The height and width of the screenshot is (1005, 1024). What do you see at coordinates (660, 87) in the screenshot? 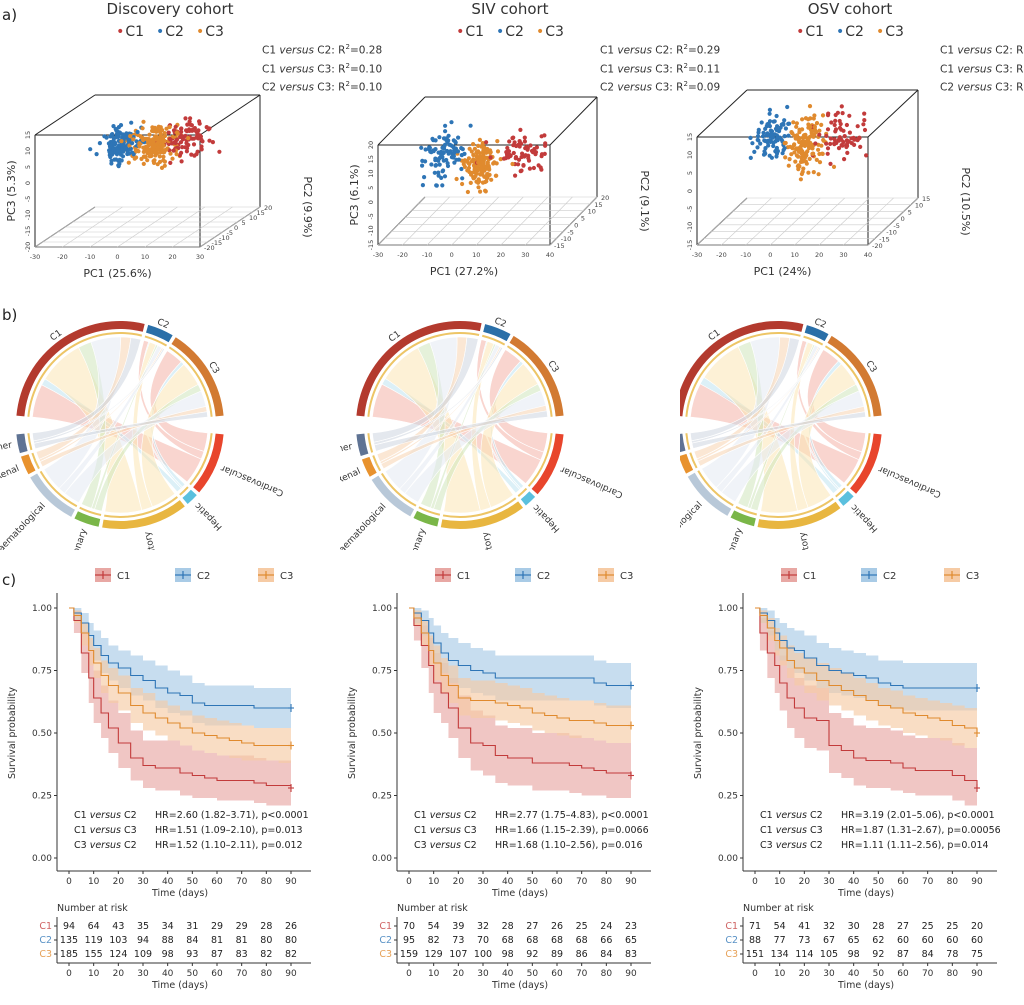
I see `r2-annotation: C2 versus C3: R2=0.09` at bounding box center [660, 87].